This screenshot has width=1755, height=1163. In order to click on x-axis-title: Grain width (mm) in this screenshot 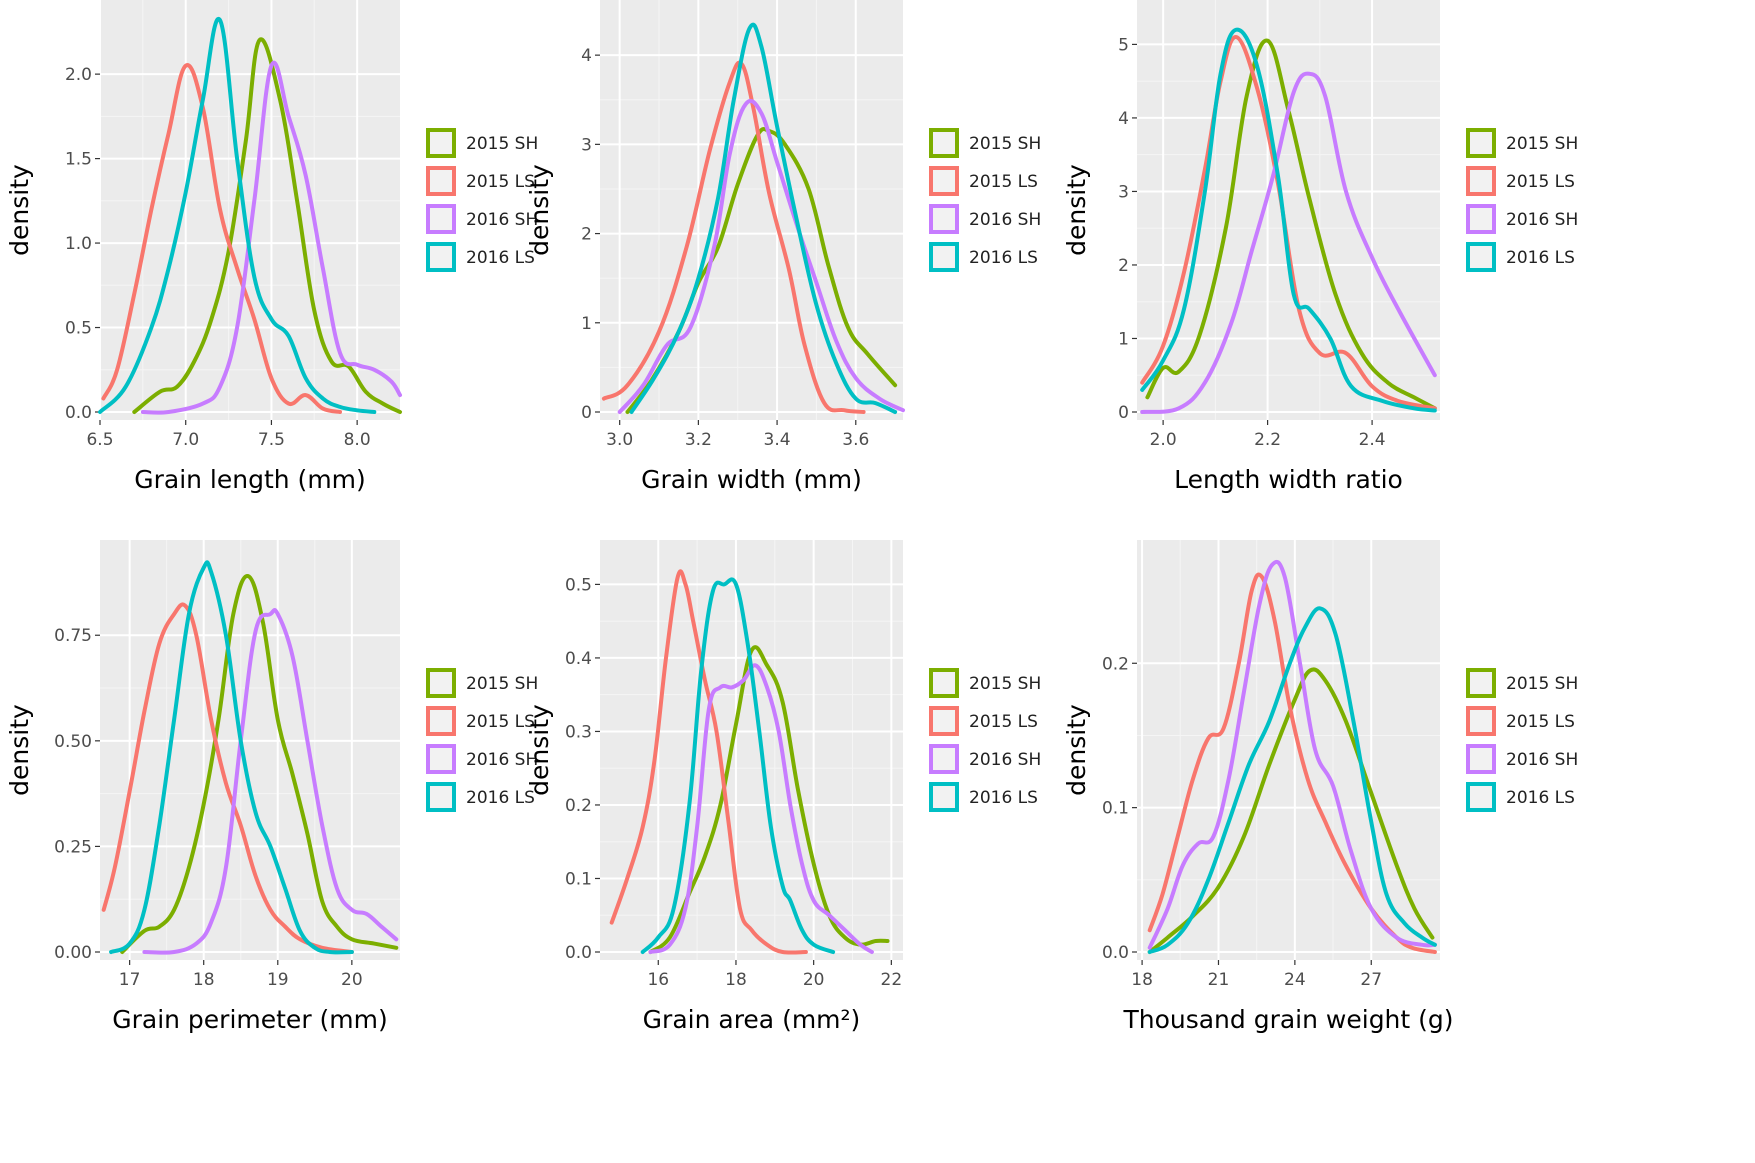, I will do `click(751, 479)`.